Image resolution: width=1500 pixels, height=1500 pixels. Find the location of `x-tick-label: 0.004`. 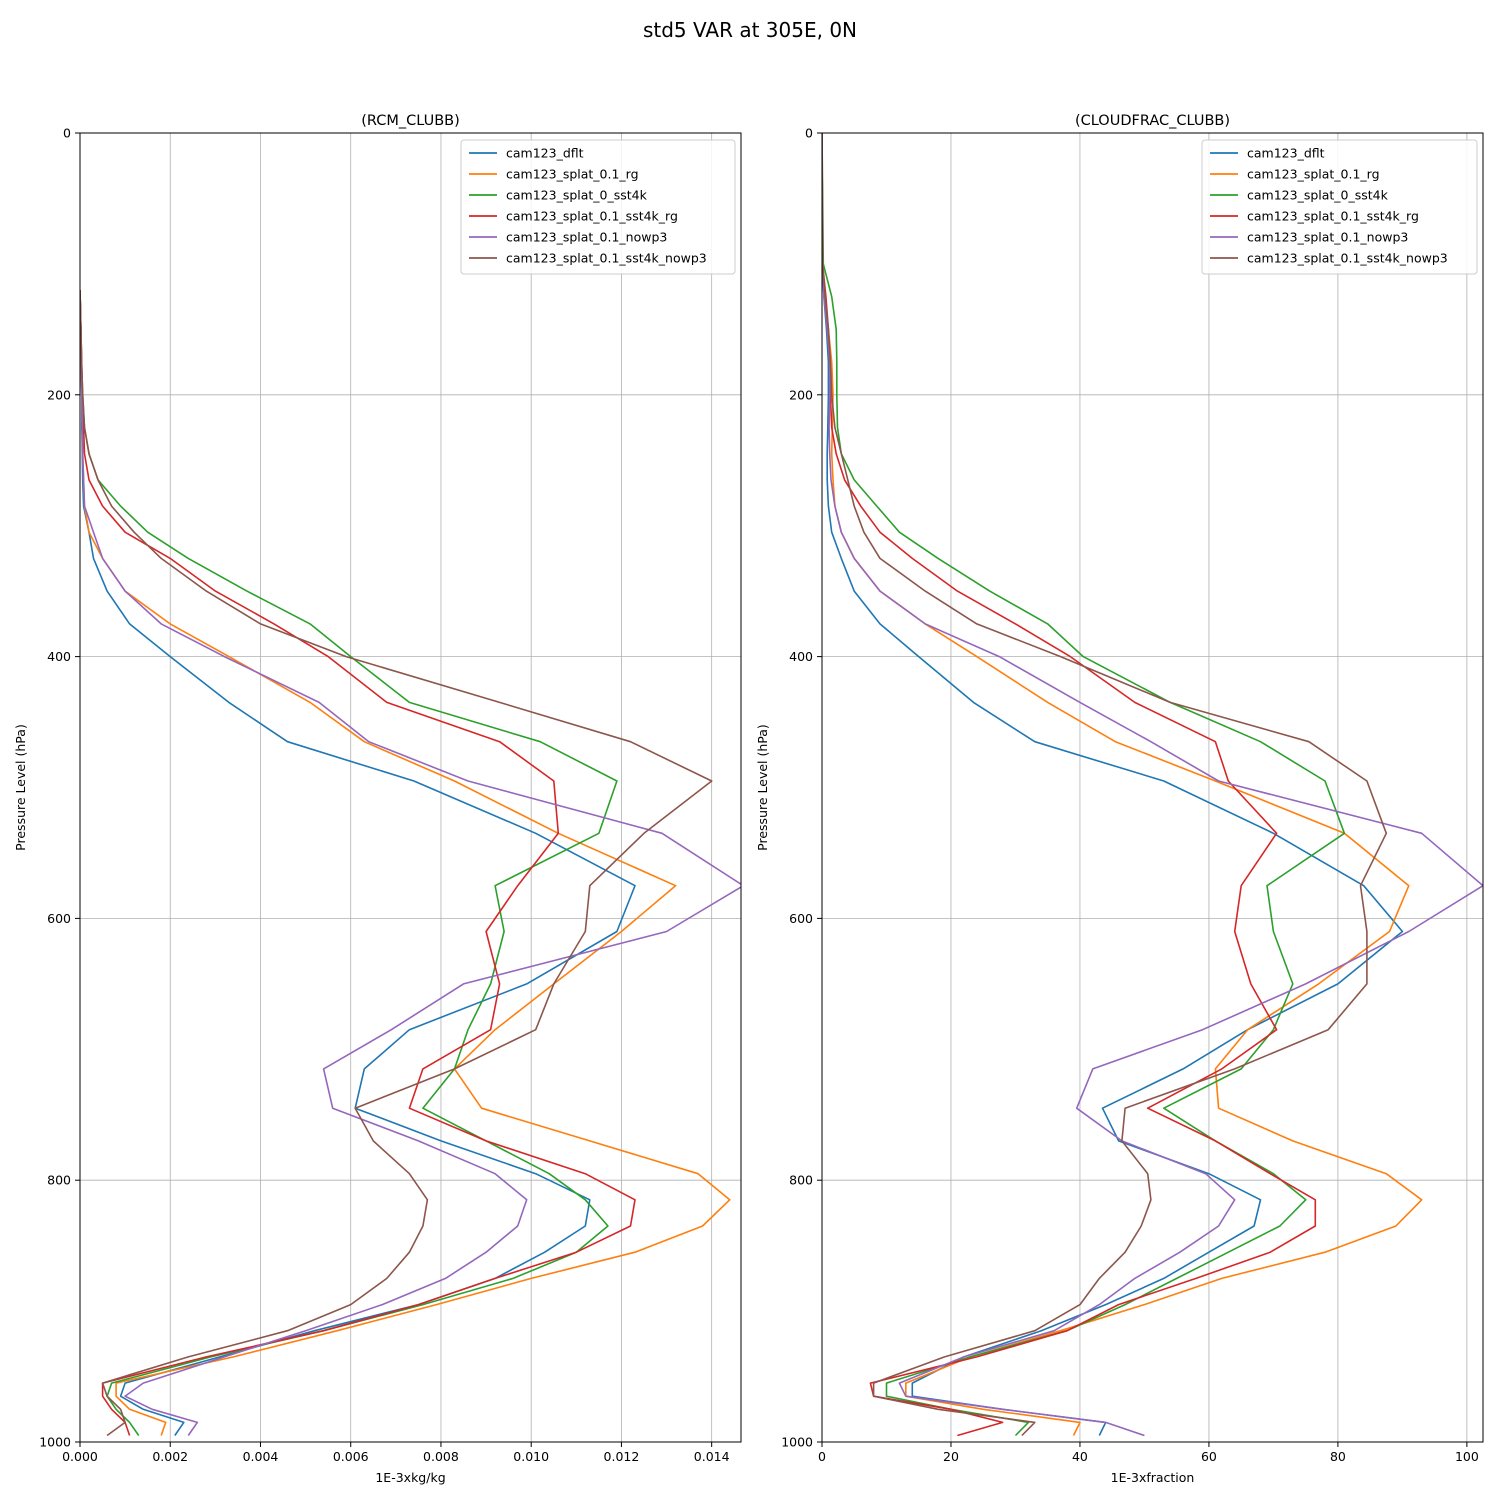

x-tick-label: 0.004 is located at coordinates (261, 1456).